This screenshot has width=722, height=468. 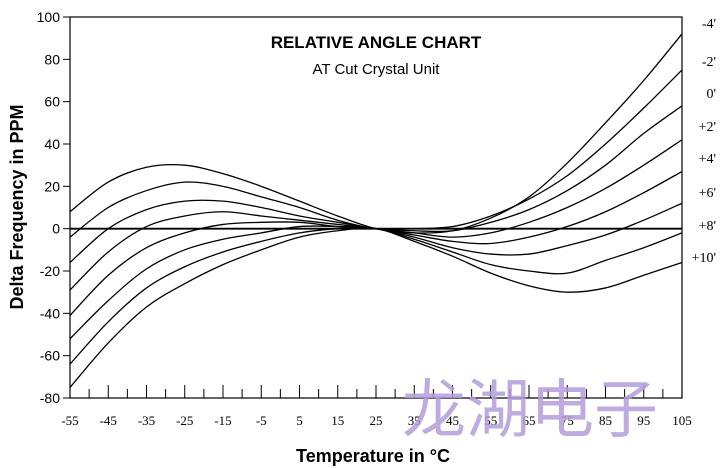 What do you see at coordinates (605, 420) in the screenshot?
I see `x-tick-label: 85` at bounding box center [605, 420].